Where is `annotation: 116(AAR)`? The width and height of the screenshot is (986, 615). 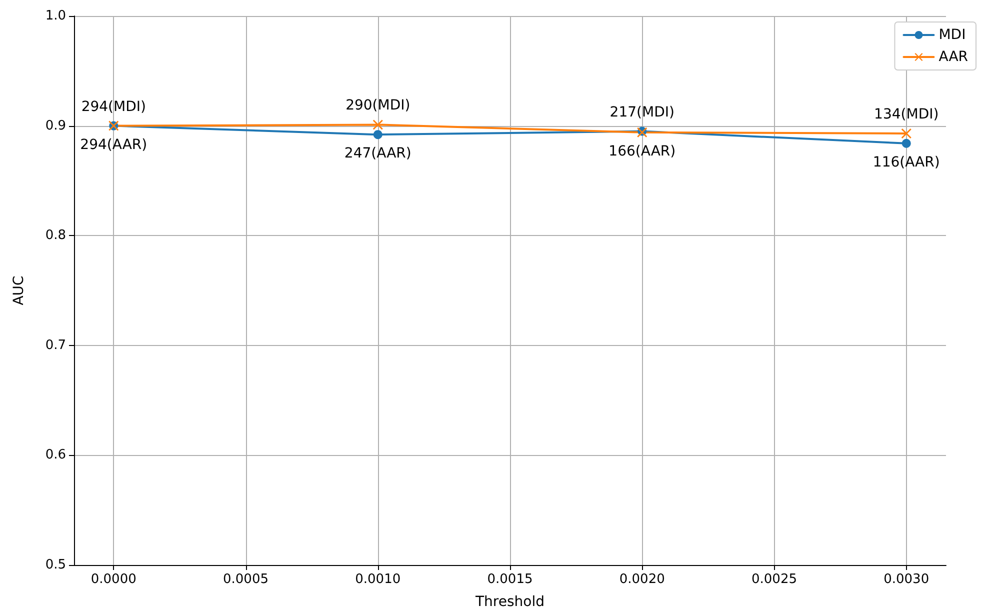 annotation: 116(AAR) is located at coordinates (906, 162).